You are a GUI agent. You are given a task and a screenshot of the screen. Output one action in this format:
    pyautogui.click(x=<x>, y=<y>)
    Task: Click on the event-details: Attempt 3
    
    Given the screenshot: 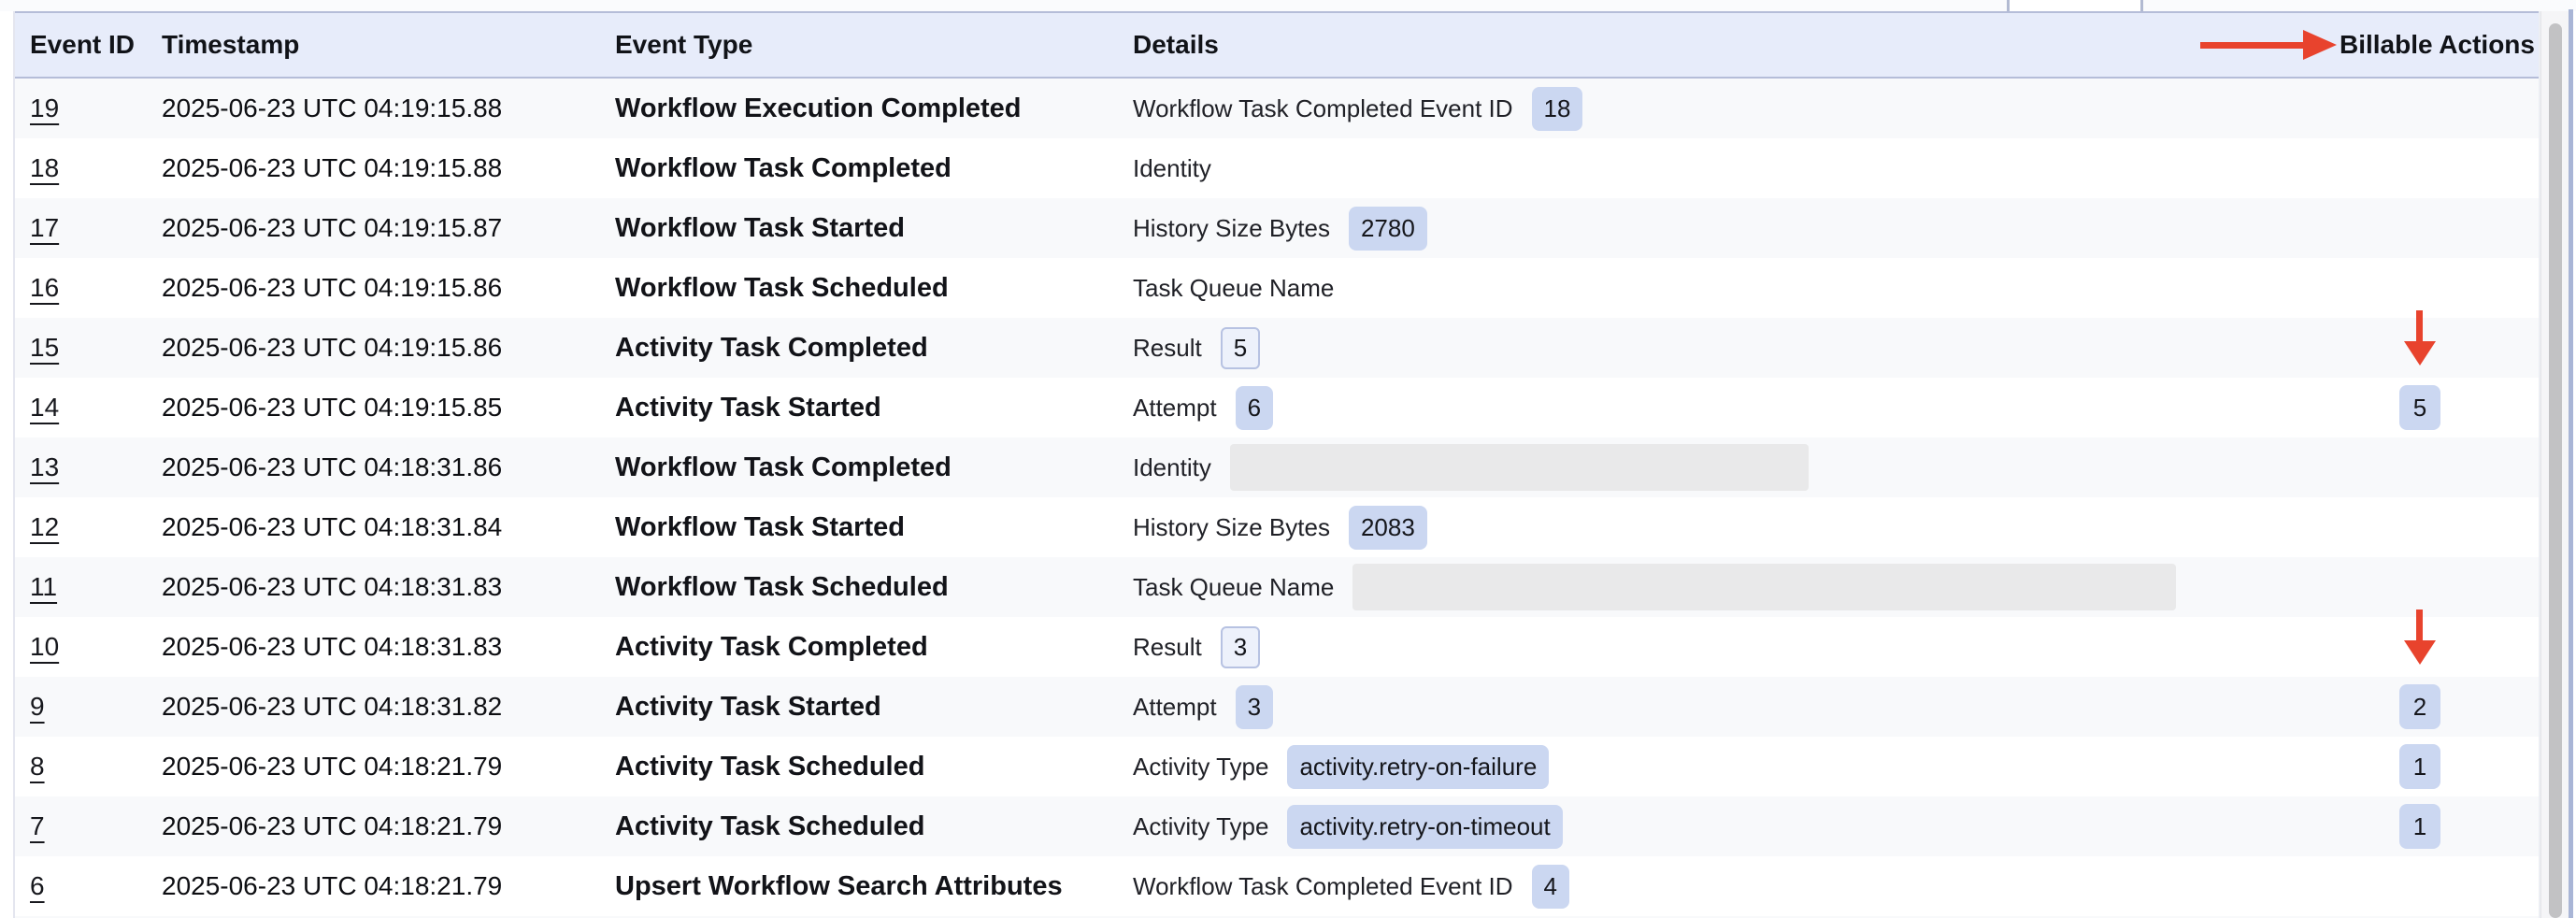 What is the action you would take?
    pyautogui.click(x=1203, y=707)
    